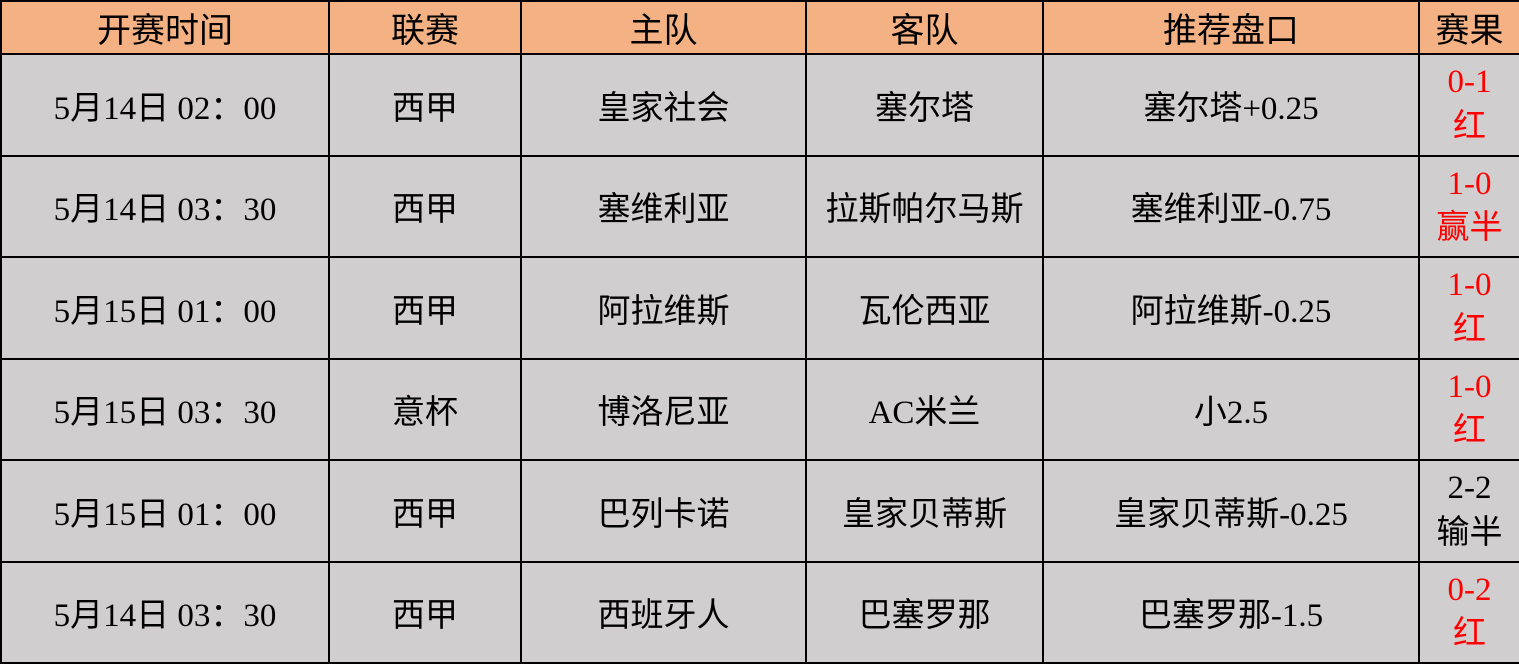 The image size is (1519, 664). I want to click on cell-away-team: 皇家贝蒂斯, so click(924, 511).